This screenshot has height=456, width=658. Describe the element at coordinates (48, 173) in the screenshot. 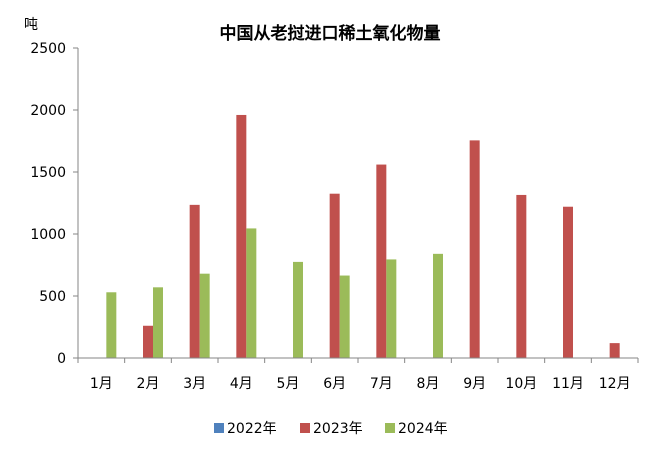

I see `y-tick-label: 1500` at that location.